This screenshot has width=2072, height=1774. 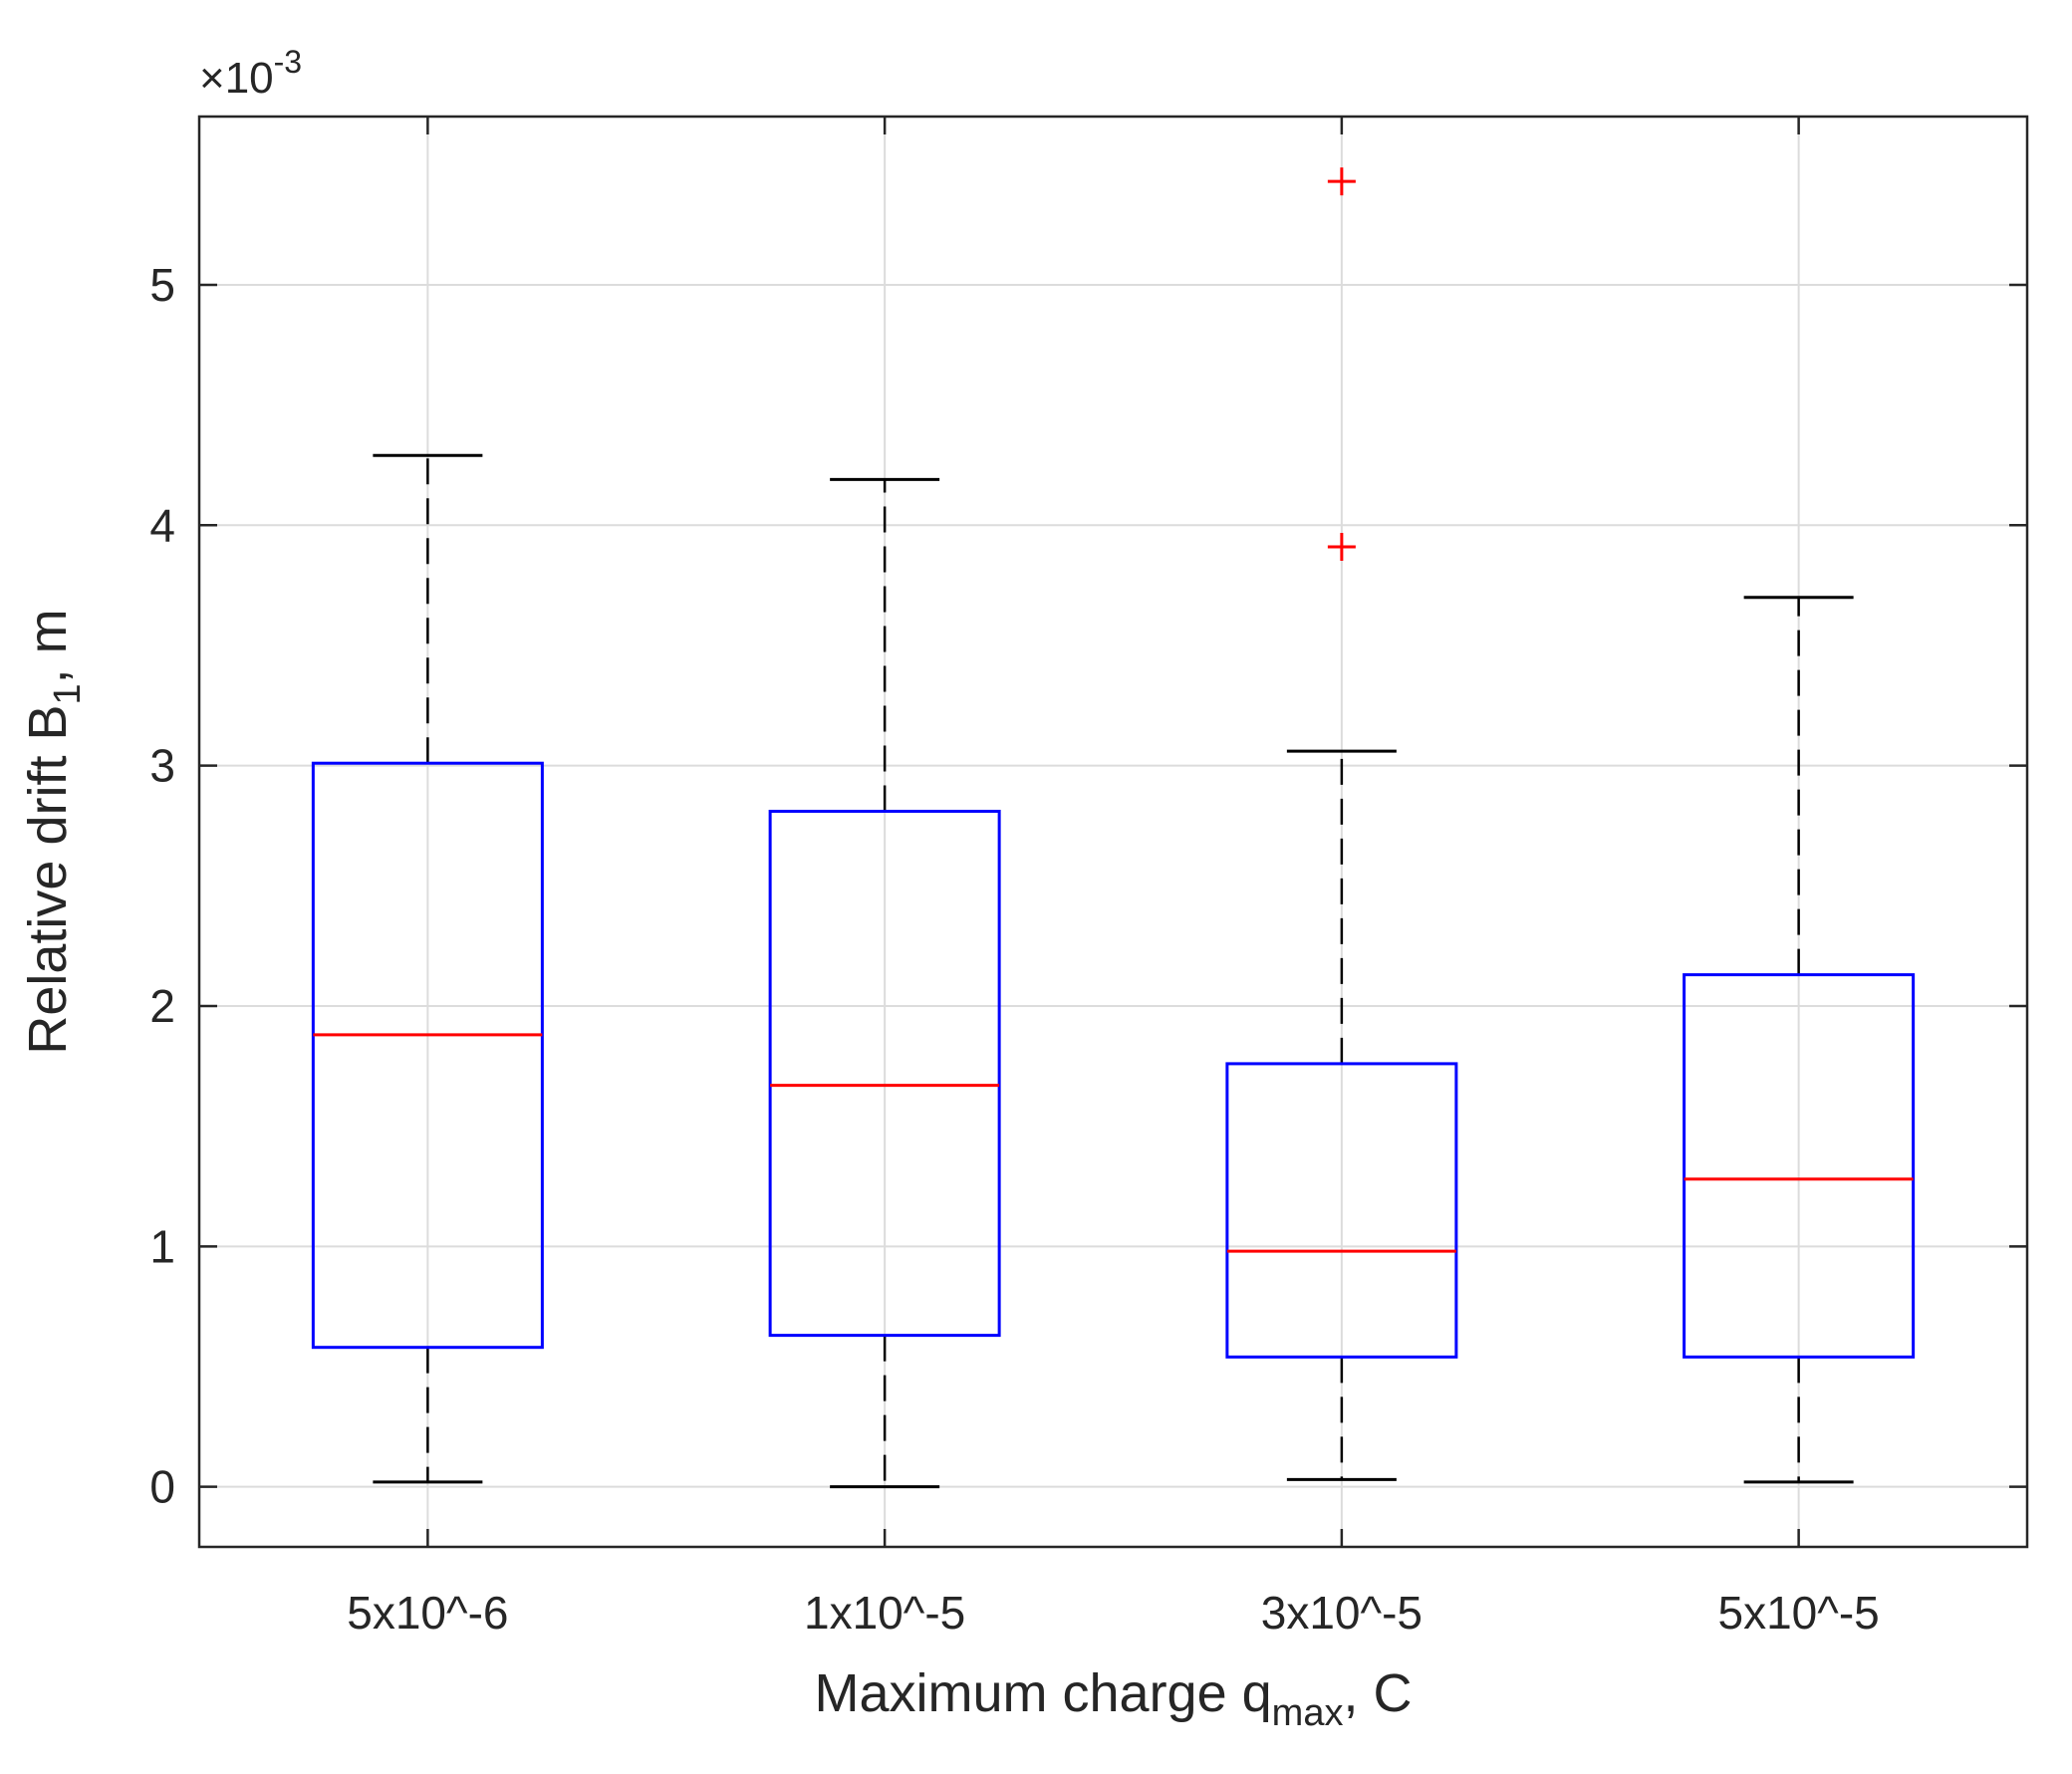 What do you see at coordinates (162, 1487) in the screenshot?
I see `y-tick-label: 0` at bounding box center [162, 1487].